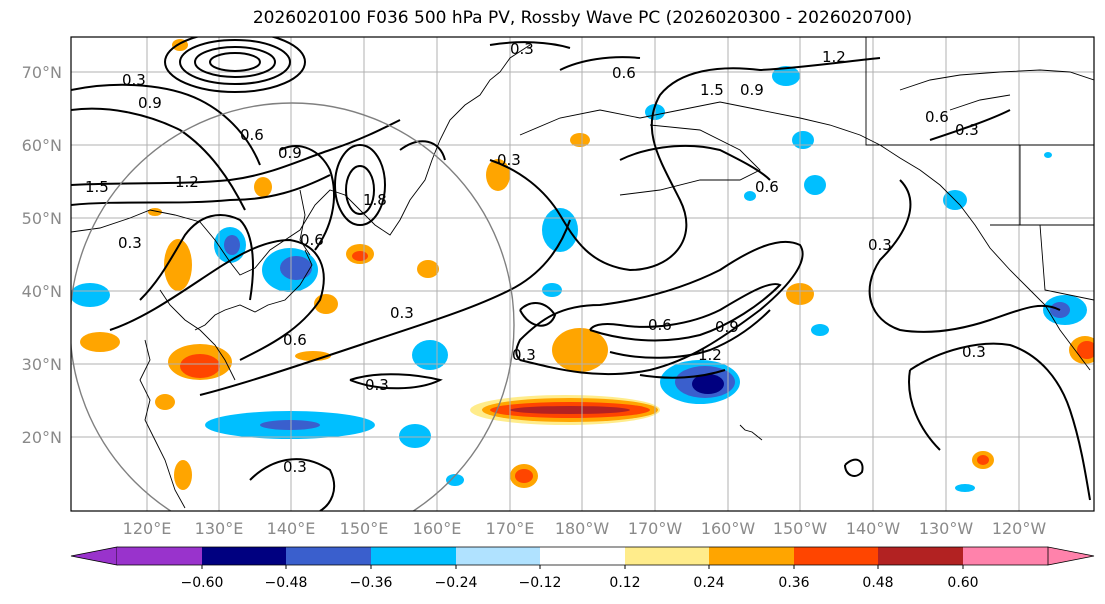 Image resolution: width=1105 pixels, height=604 pixels. I want to click on lon-label: 170°W, so click(655, 528).